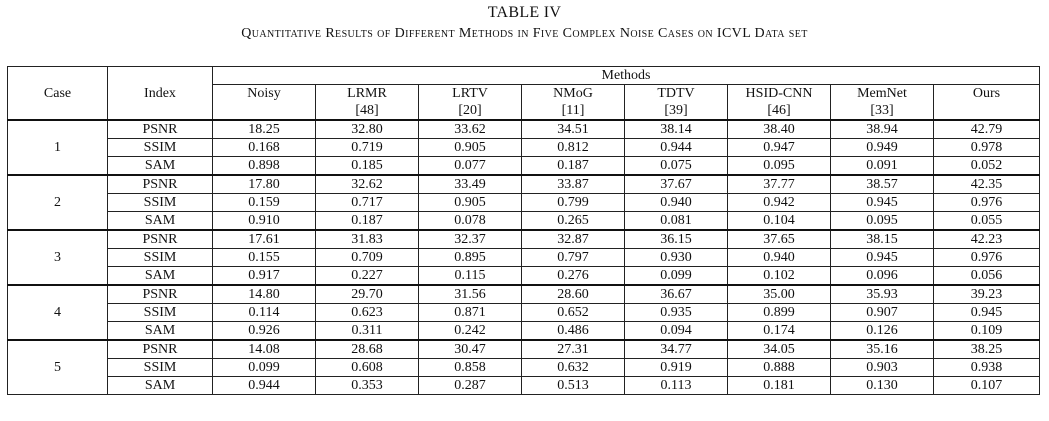  Describe the element at coordinates (470, 102) in the screenshot. I see `method-header-lrtv: LRTV [20]` at that location.